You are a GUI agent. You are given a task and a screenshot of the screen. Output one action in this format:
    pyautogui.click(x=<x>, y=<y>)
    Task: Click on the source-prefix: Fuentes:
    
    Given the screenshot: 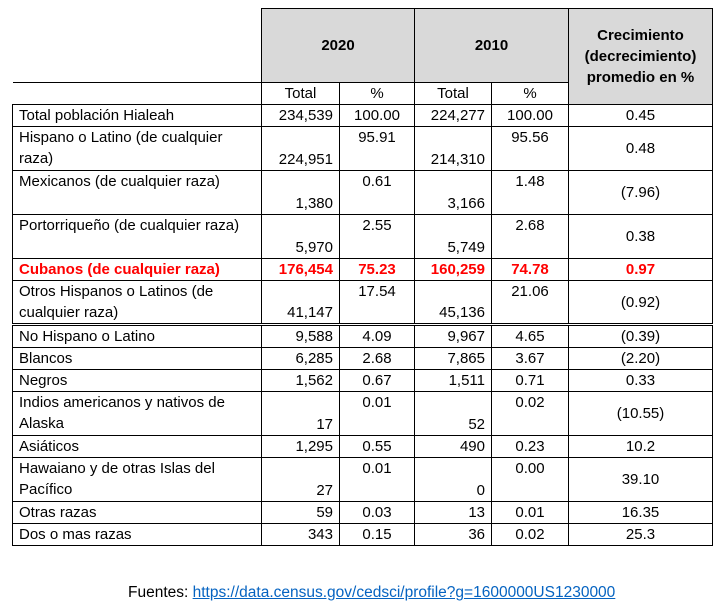 What is the action you would take?
    pyautogui.click(x=160, y=592)
    